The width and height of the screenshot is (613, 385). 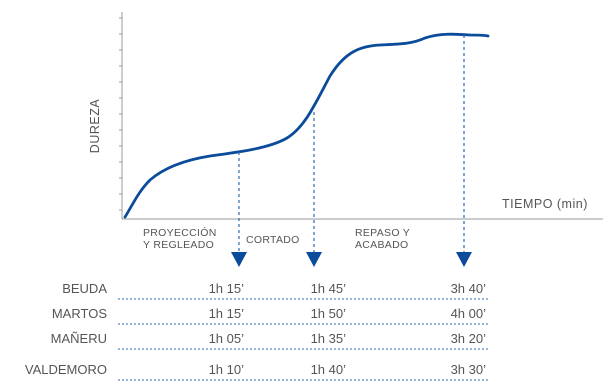 I want to click on phase-label-3-line-1: REPASO Y, so click(x=382, y=233).